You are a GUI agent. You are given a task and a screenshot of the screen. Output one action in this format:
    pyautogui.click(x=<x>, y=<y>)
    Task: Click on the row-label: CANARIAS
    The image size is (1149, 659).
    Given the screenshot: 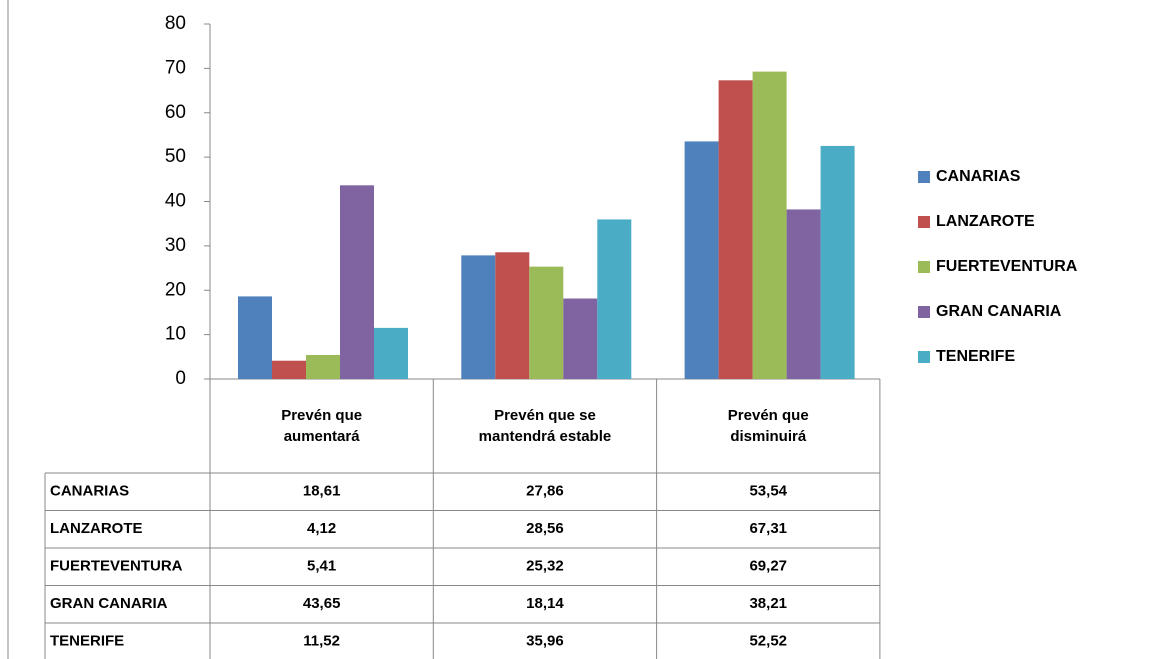 What is the action you would take?
    pyautogui.click(x=89, y=491)
    